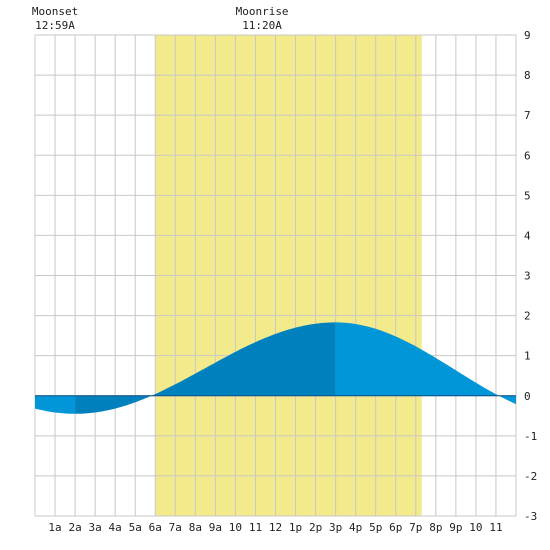 The image size is (550, 550). I want to click on x-tick-label: 6p, so click(395, 527).